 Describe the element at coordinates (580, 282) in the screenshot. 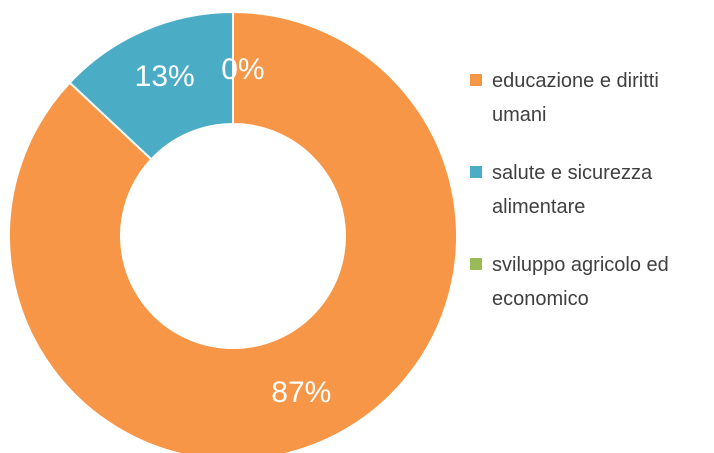

I see `legend-label: sviluppo agricolo ed economico` at that location.